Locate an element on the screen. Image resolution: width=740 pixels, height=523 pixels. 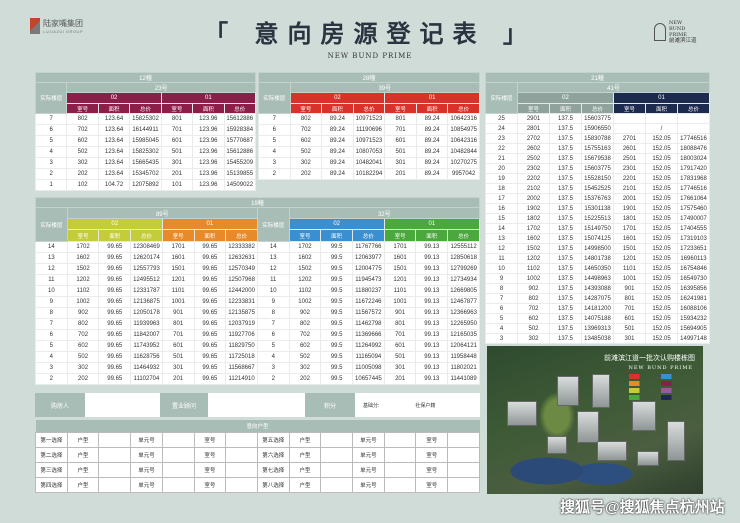
total-price: 10482041 is located at coordinates (369, 163).